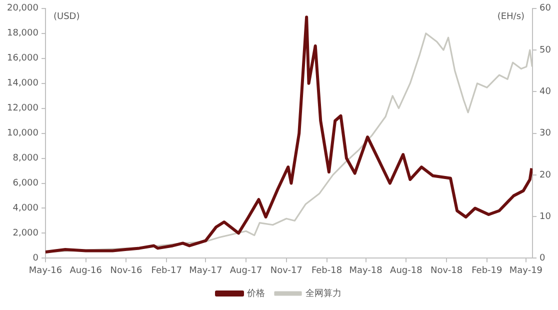 This screenshot has width=558, height=310. I want to click on y2-tick-label: 30, so click(546, 133).